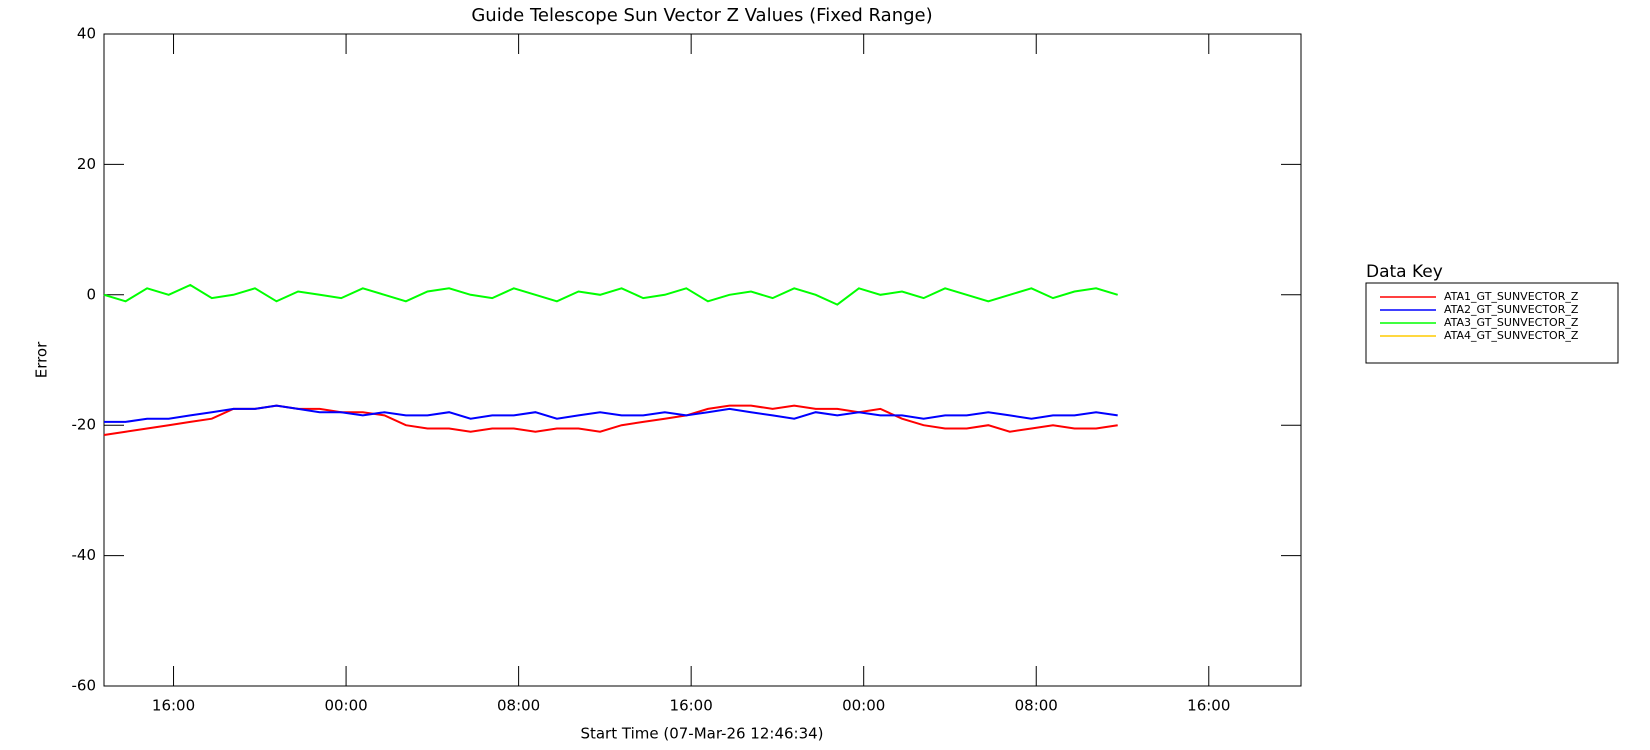 This screenshot has height=750, width=1650. I want to click on y-tick-label: 0, so click(91, 294).